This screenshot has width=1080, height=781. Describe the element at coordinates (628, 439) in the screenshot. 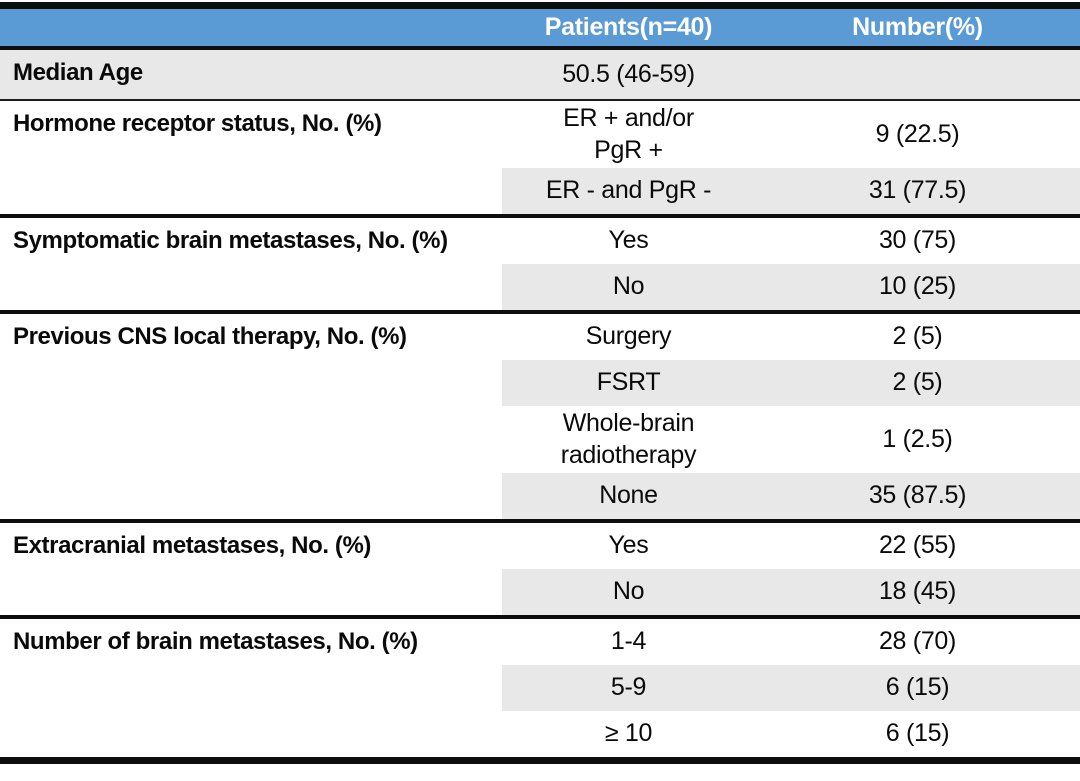

I see `value-cell: Whole-brain radiotherapy` at that location.